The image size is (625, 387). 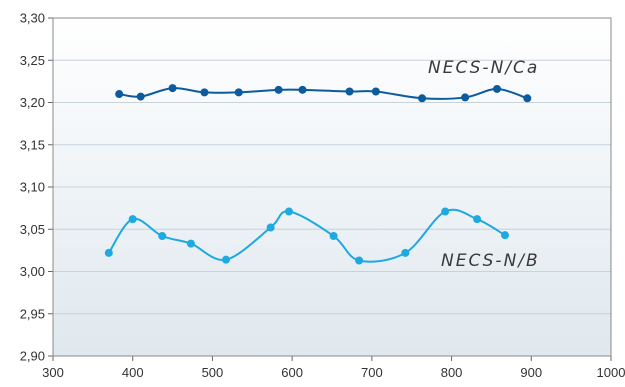 What do you see at coordinates (32, 356) in the screenshot?
I see `y-tick-label: 2,90` at bounding box center [32, 356].